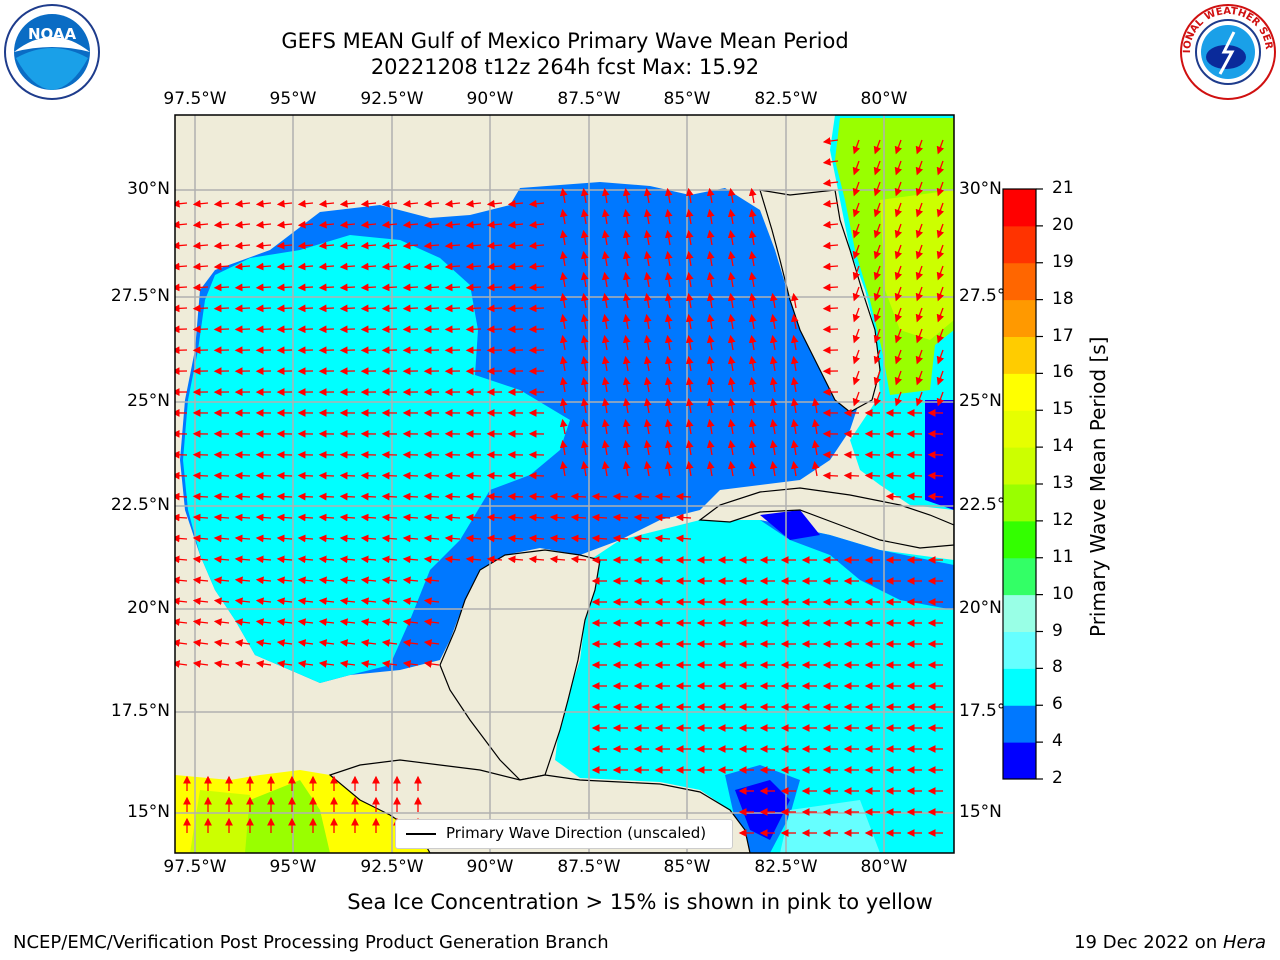 The image size is (1280, 960). I want to click on lon-label-top: 87.5°W, so click(589, 99).